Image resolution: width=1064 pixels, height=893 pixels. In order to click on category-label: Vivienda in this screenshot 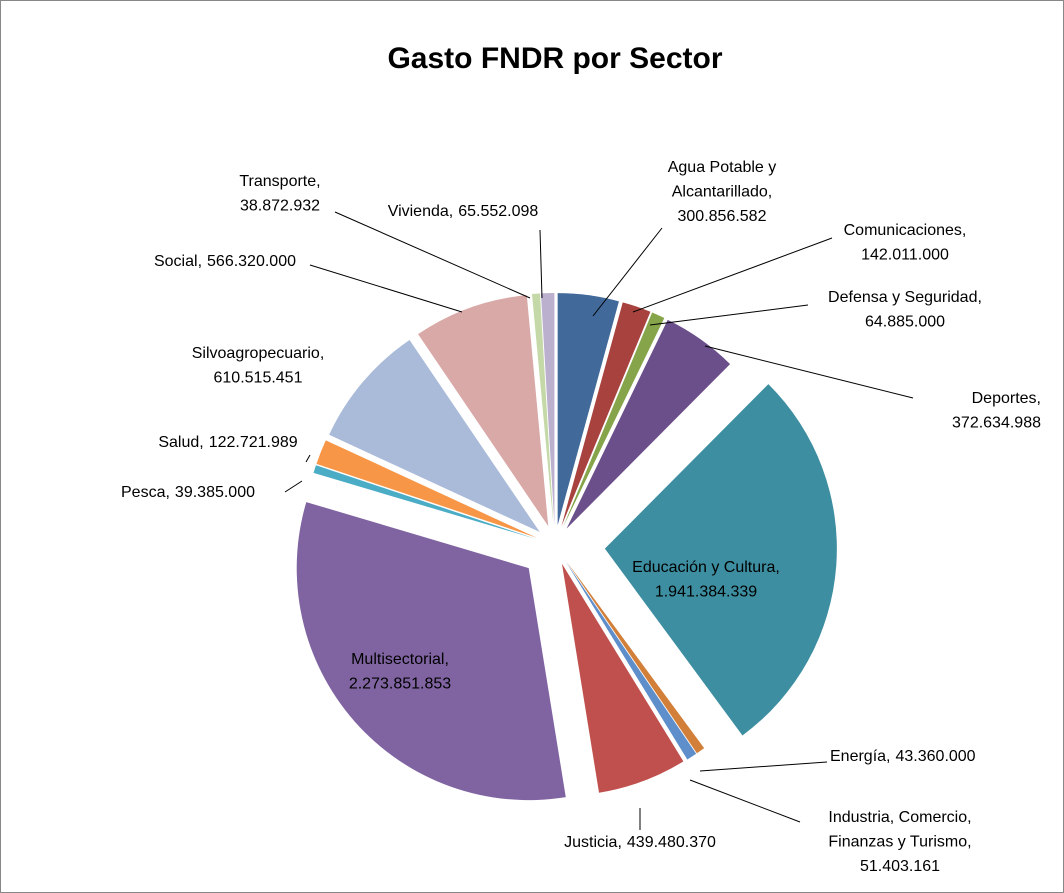, I will do `click(418, 211)`.